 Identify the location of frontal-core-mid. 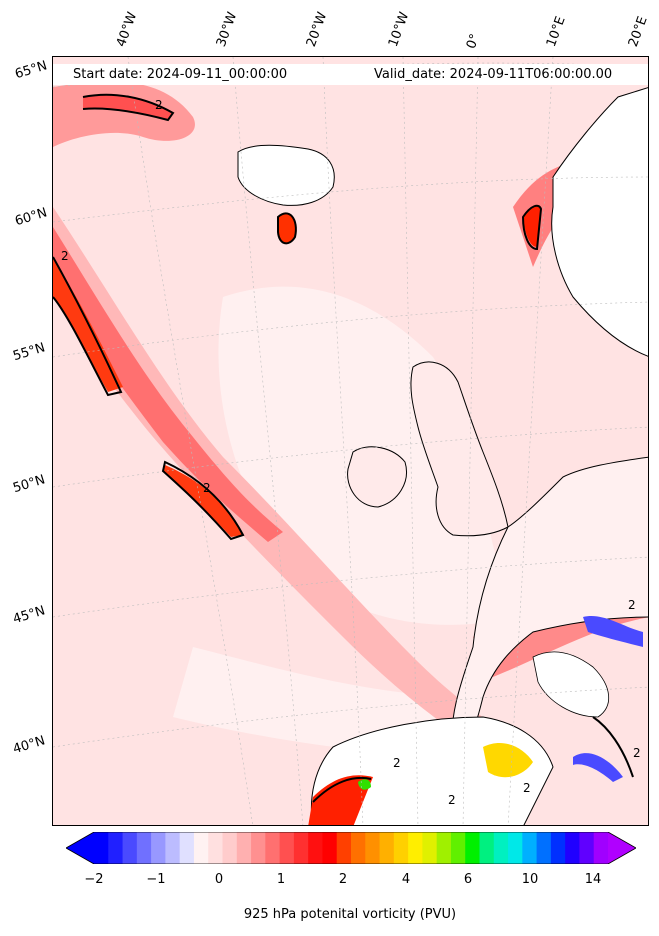
(203, 501).